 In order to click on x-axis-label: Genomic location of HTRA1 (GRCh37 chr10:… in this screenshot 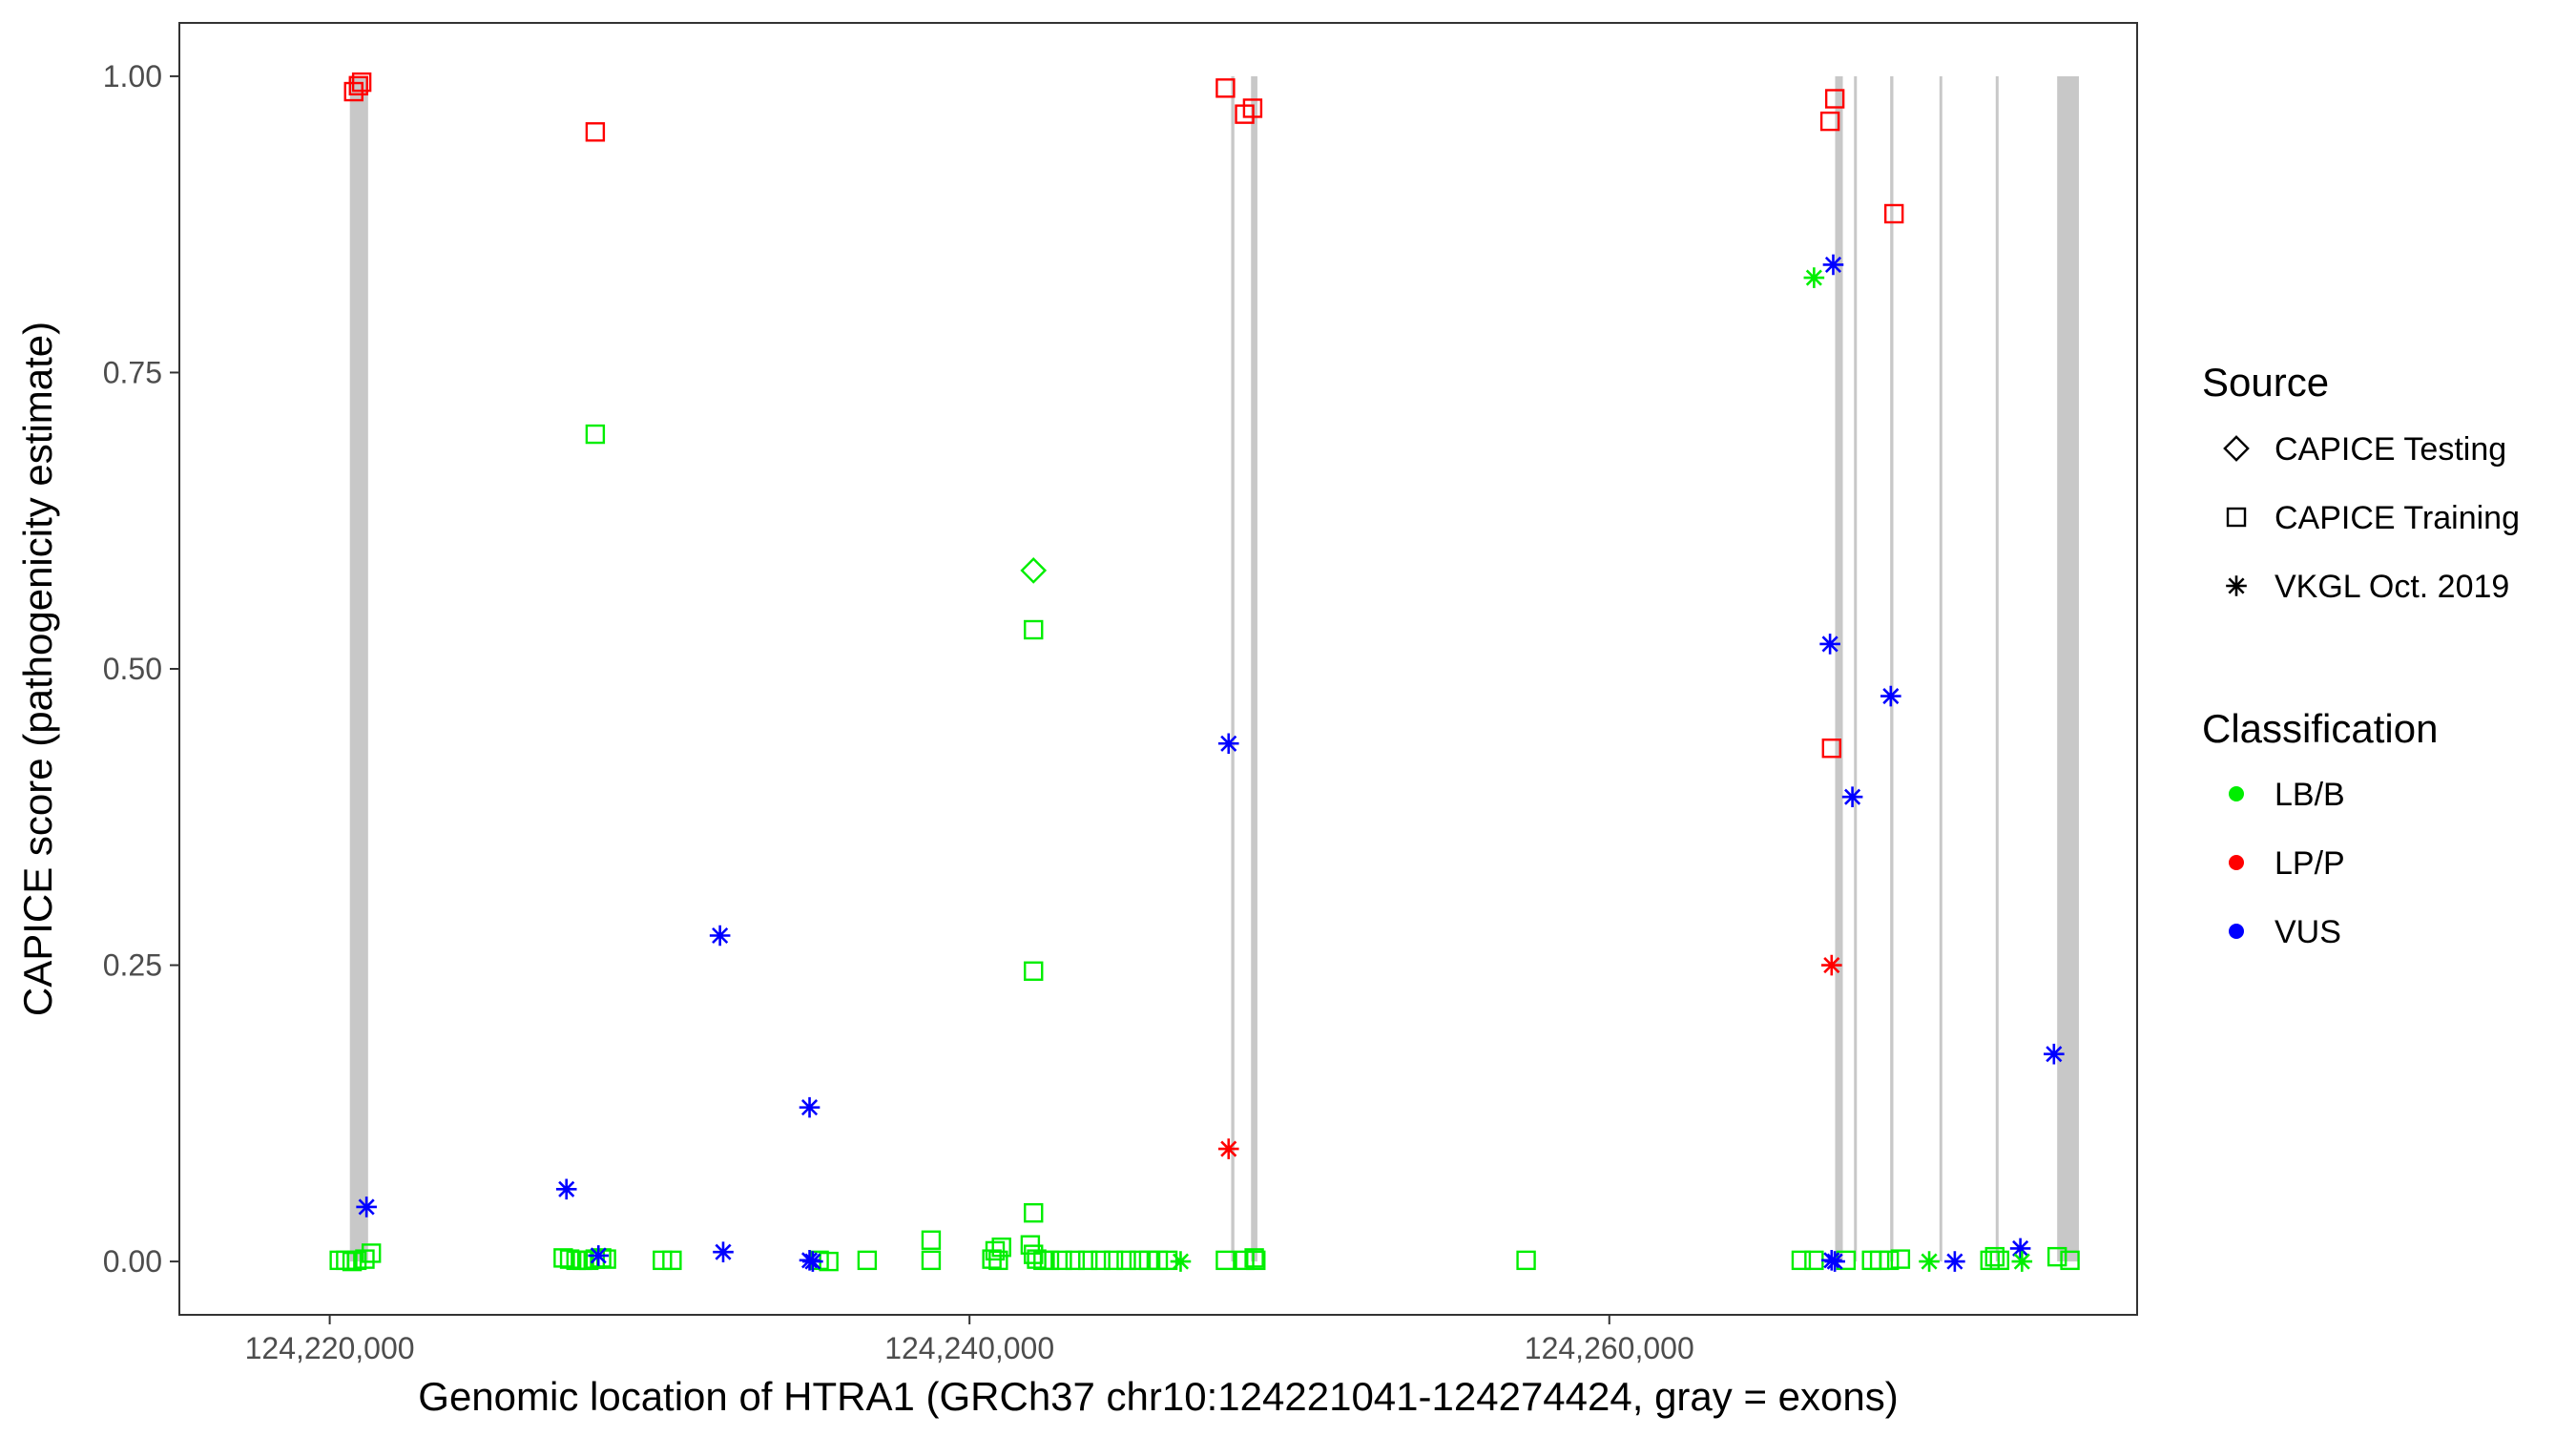, I will do `click(1158, 1396)`.